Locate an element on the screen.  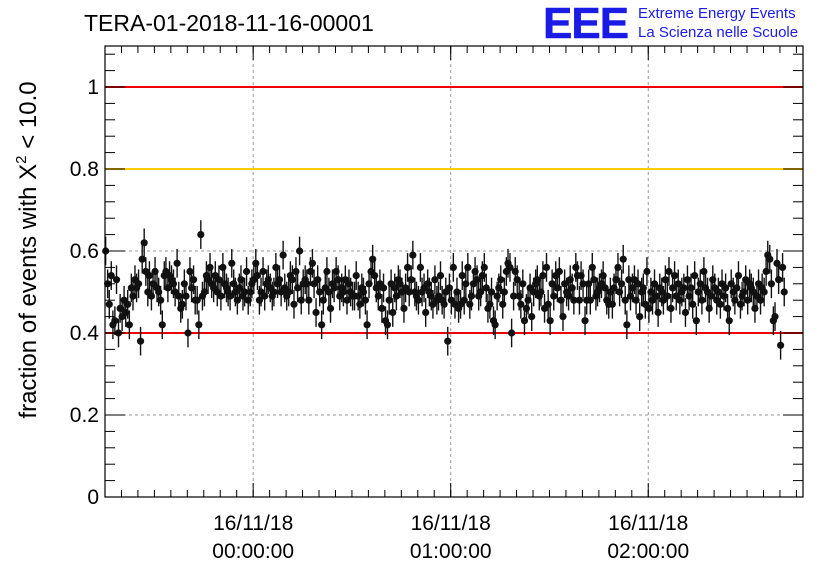
x-tick-date-label: 16/11/18 is located at coordinates (648, 523).